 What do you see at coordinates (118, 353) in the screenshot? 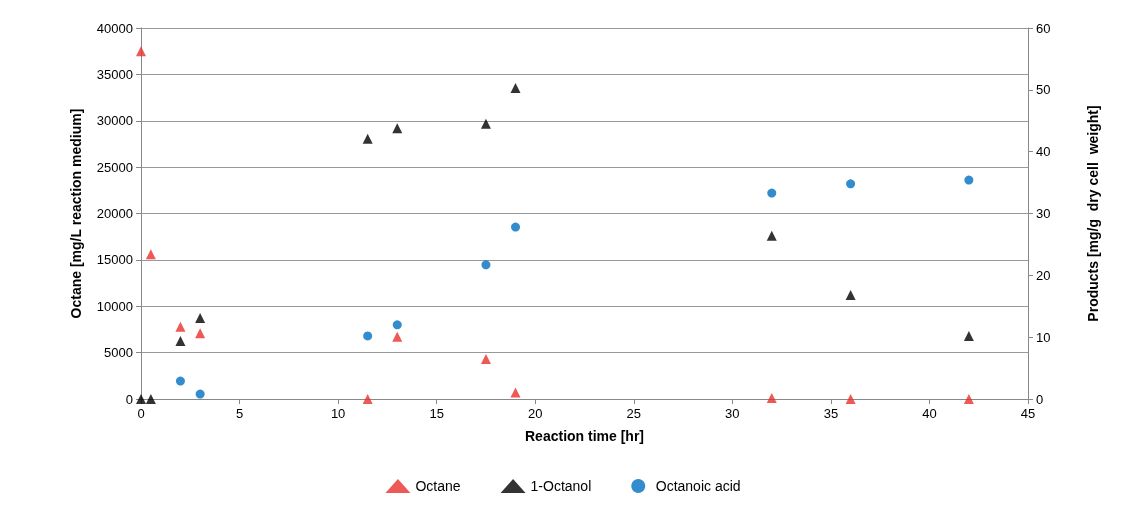
I see `y-tick-label: 5000` at bounding box center [118, 353].